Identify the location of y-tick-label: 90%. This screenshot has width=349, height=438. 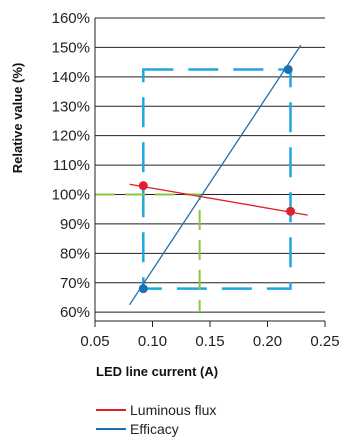
(75, 224).